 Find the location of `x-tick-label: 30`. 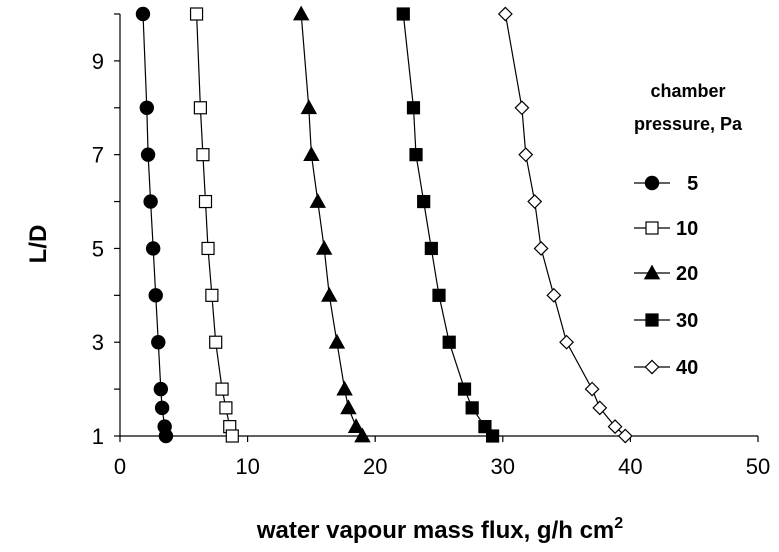

x-tick-label: 30 is located at coordinates (503, 466).